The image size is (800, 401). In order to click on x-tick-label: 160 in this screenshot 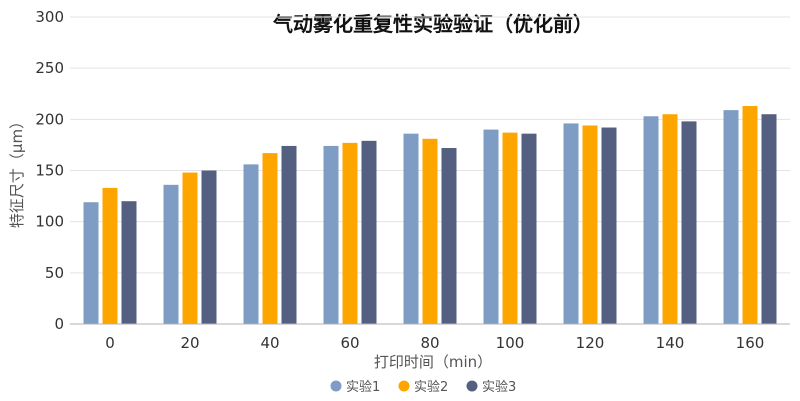, I will do `click(750, 343)`.